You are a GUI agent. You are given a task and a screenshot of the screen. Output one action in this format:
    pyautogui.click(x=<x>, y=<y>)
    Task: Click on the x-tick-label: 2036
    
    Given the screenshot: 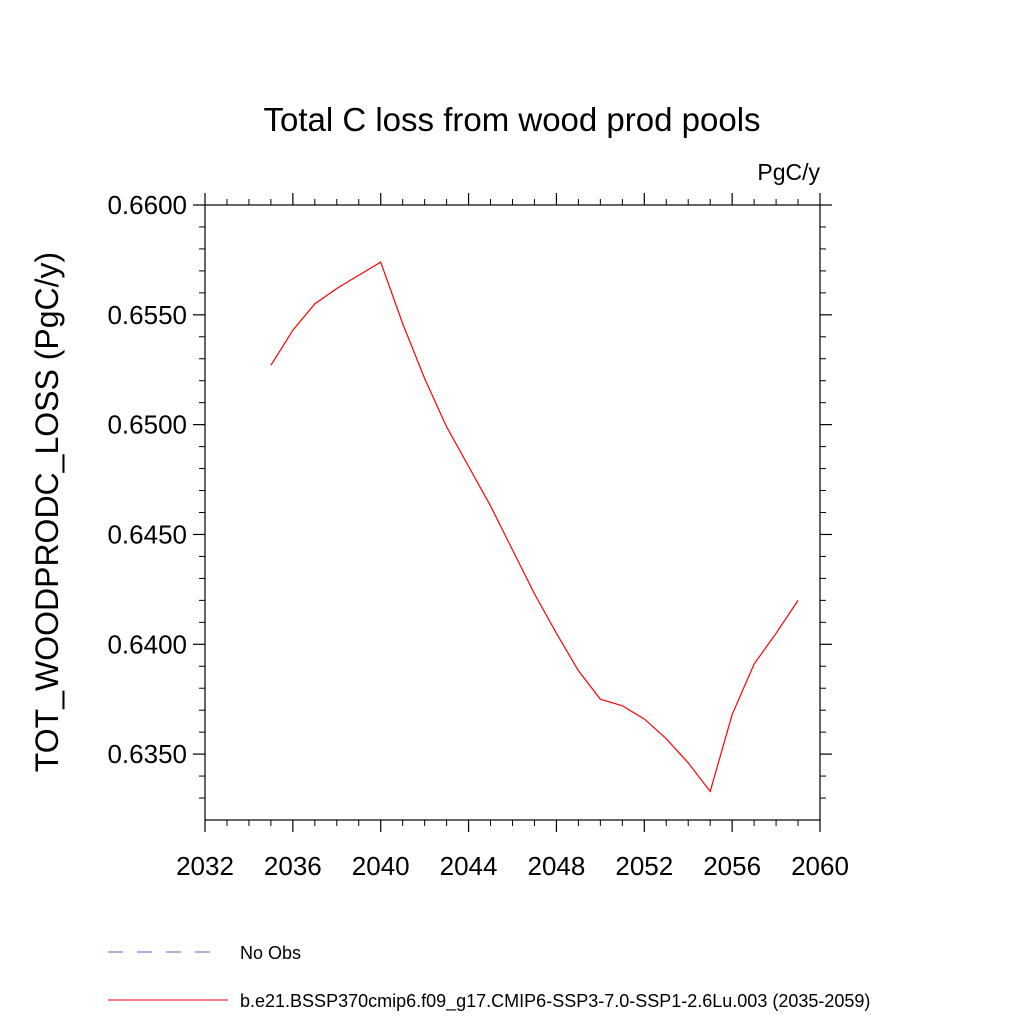 What is the action you would take?
    pyautogui.click(x=293, y=866)
    